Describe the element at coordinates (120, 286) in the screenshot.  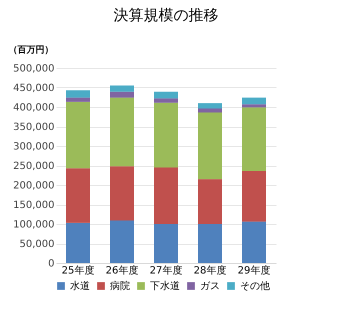
I see `legend-label: 病院` at that location.